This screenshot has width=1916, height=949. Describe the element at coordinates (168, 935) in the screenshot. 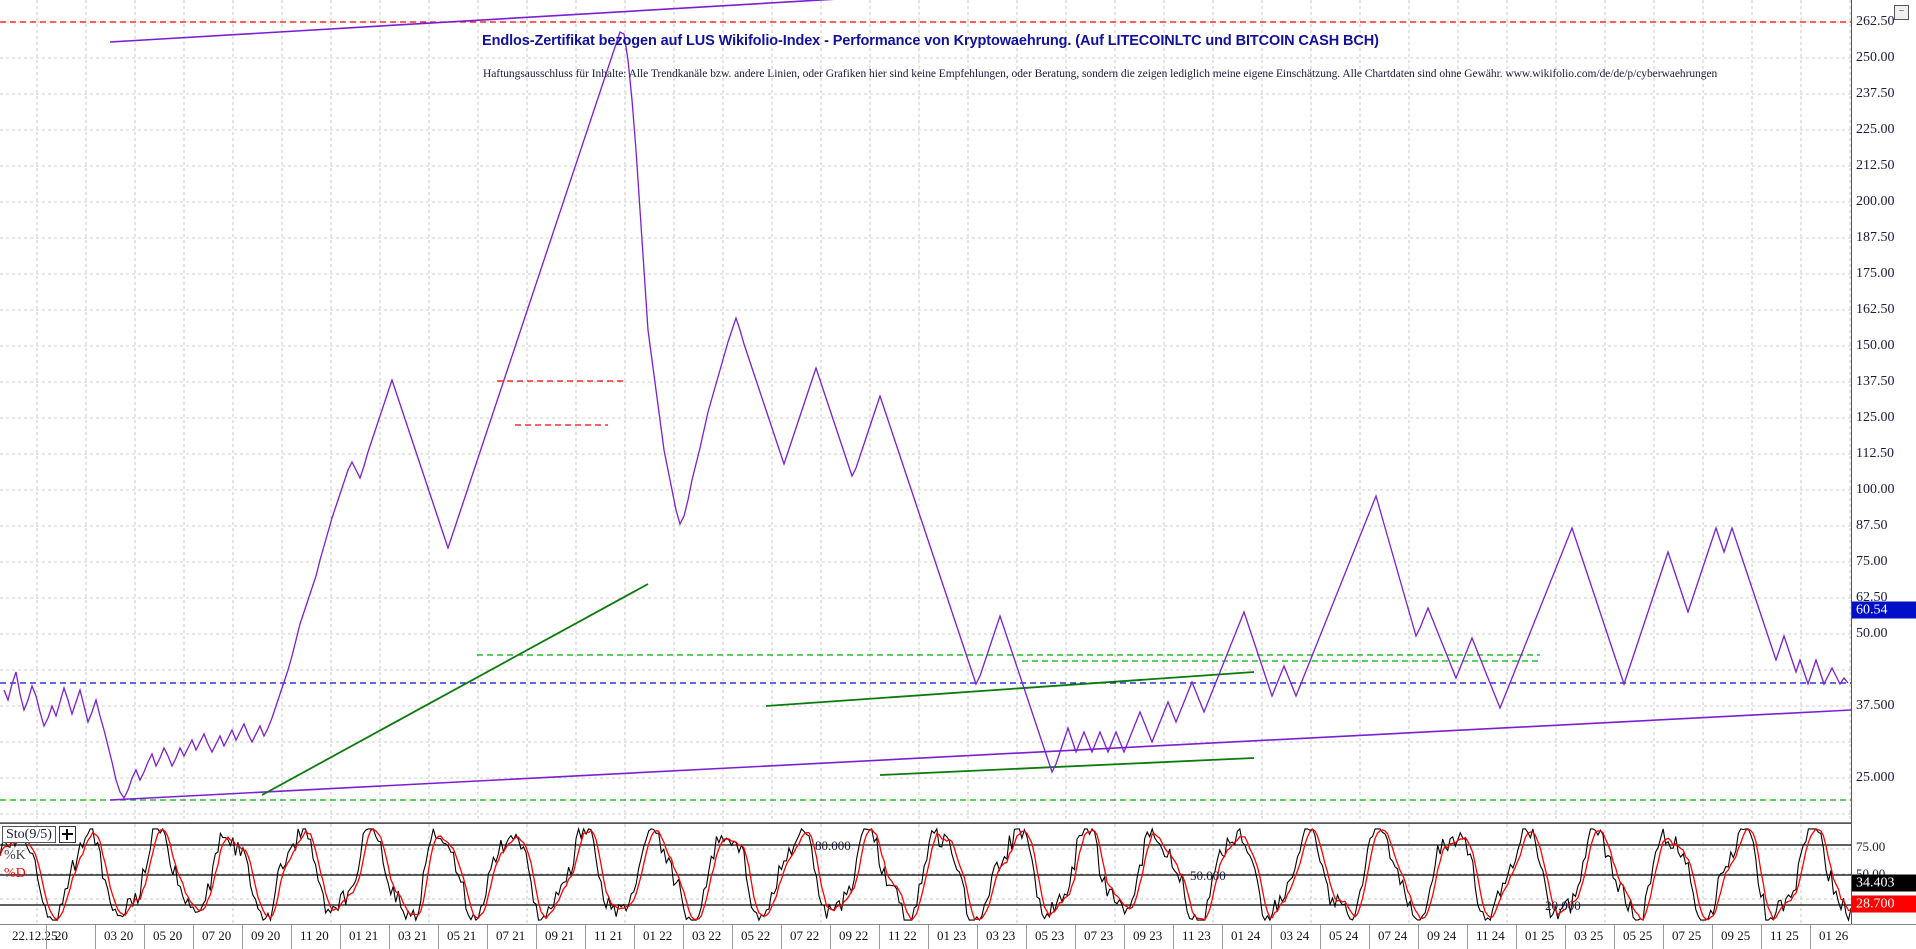

I see `date-tick-3: 05 20` at that location.